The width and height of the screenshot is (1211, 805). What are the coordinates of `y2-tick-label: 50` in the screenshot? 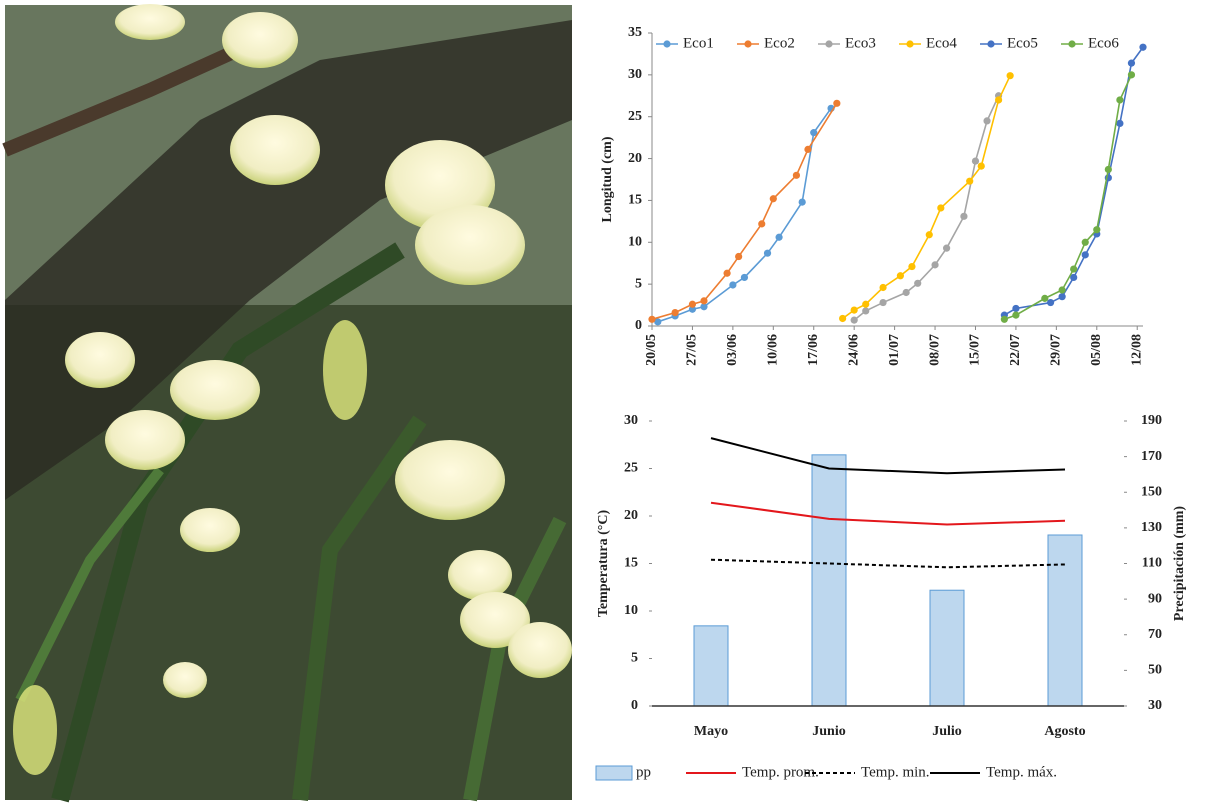 It's located at (1155, 670).